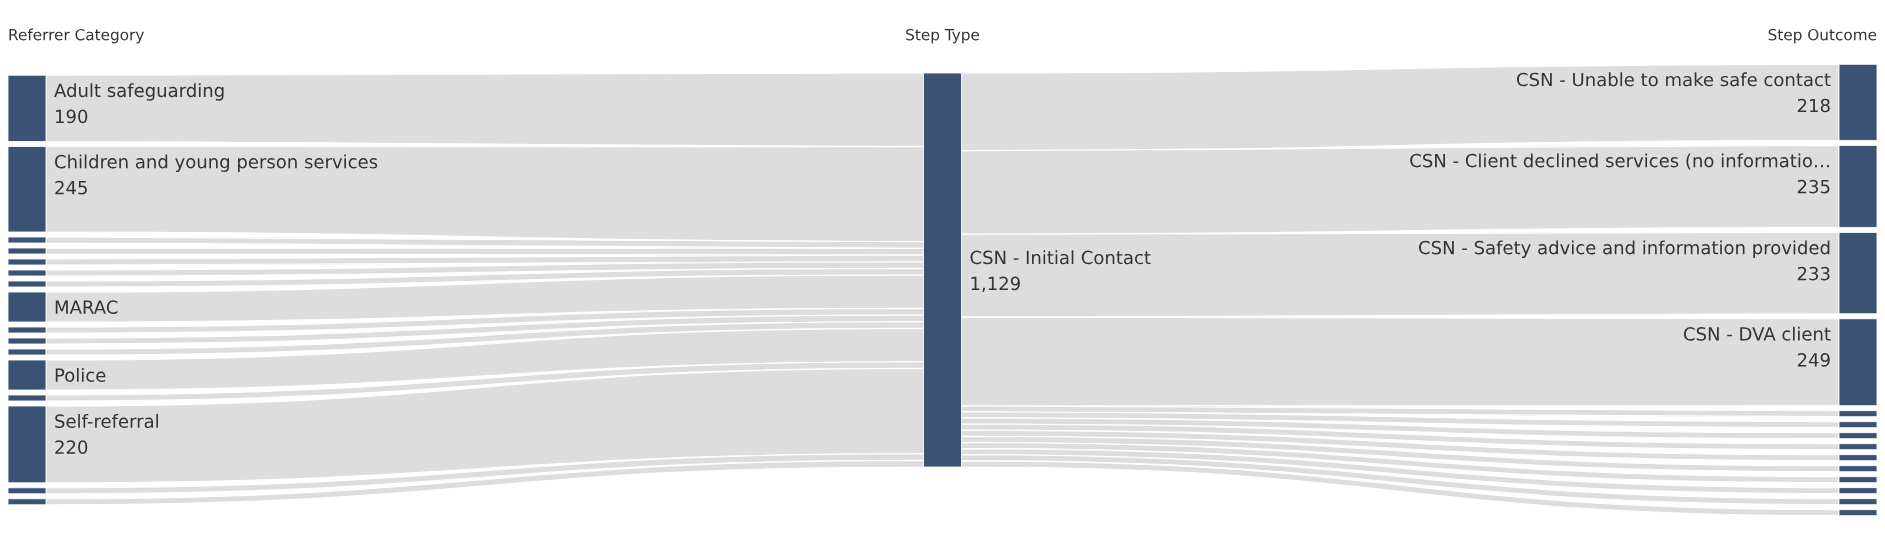 The width and height of the screenshot is (1885, 539). I want to click on category-label: Self-referral, so click(106, 421).